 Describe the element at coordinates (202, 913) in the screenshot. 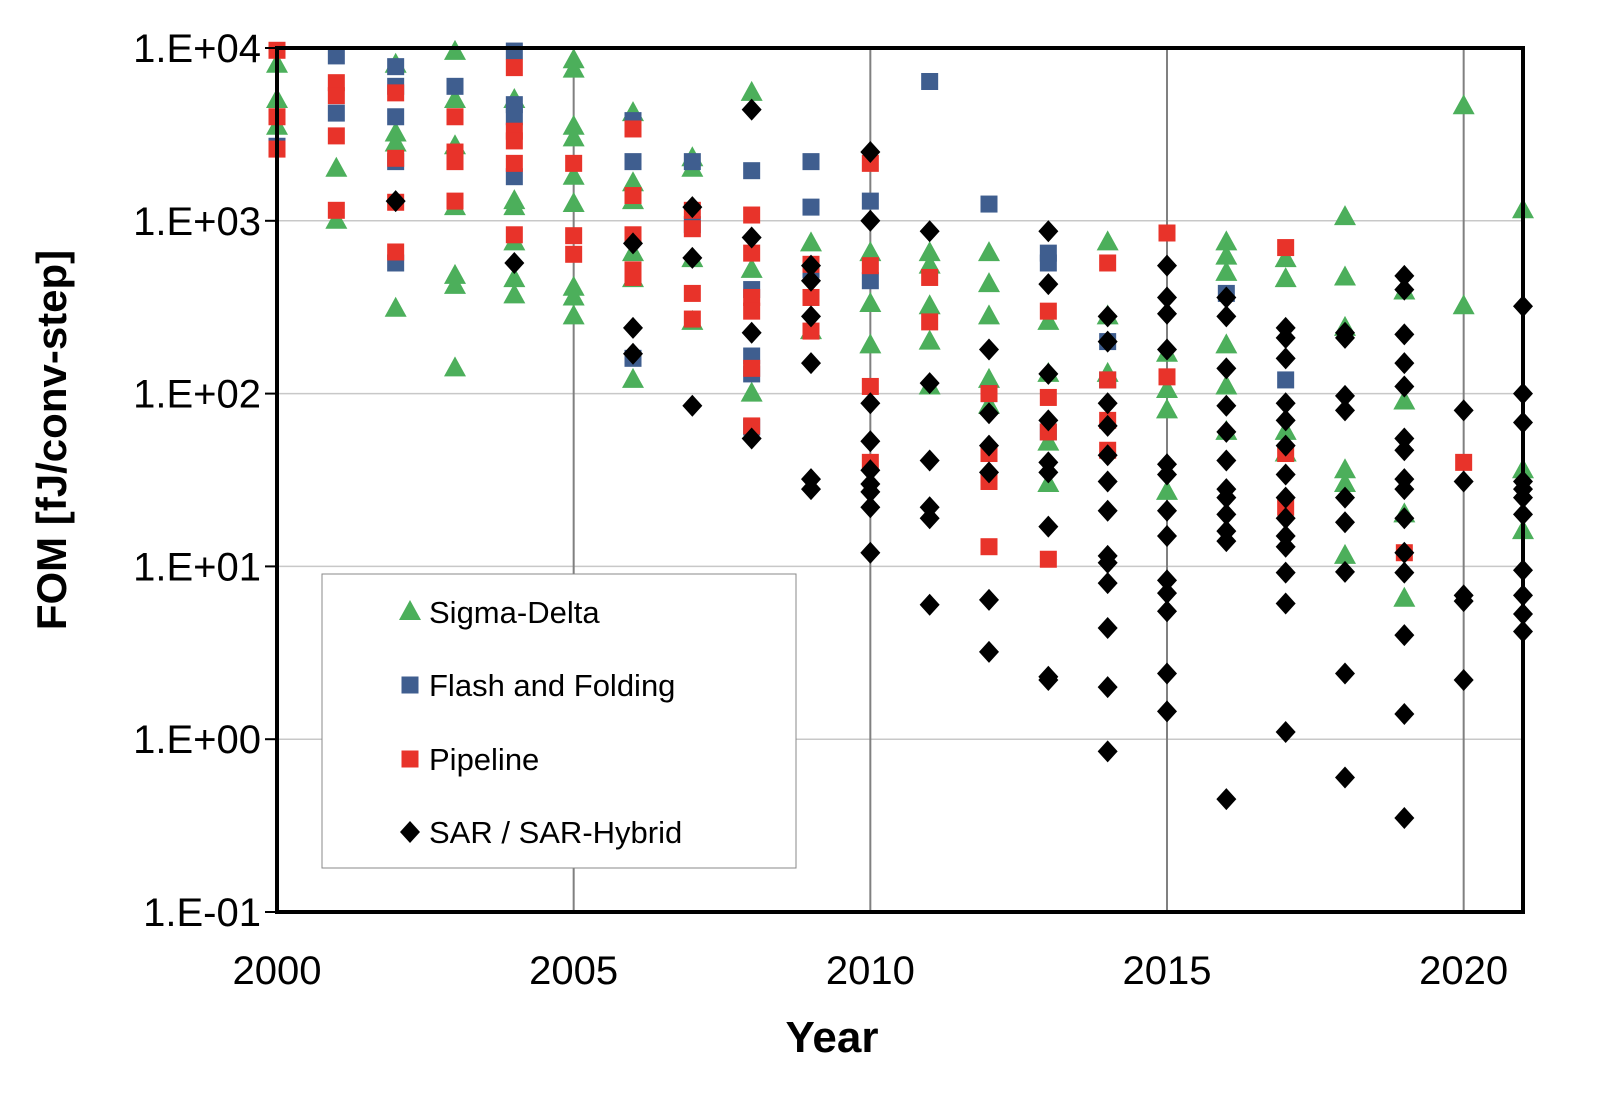

I see `y-tick-label: 1.E-01` at that location.